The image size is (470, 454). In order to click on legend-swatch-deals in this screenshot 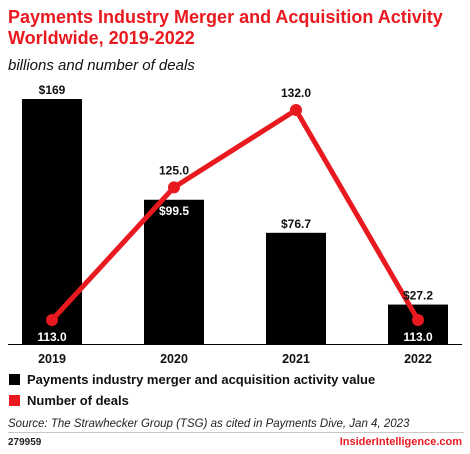, I will do `click(14, 400)`.